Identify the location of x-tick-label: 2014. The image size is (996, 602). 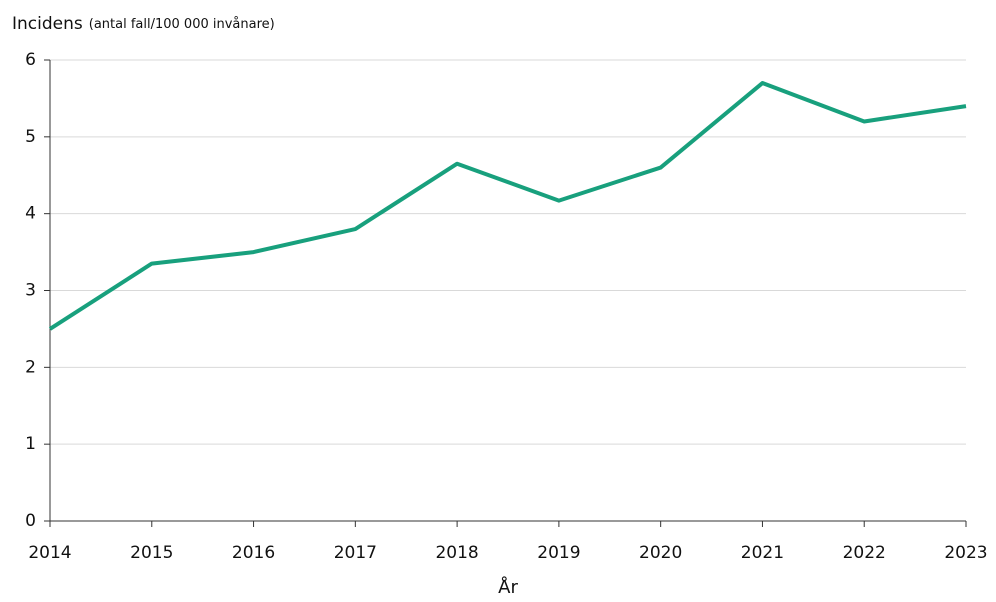
(49, 553).